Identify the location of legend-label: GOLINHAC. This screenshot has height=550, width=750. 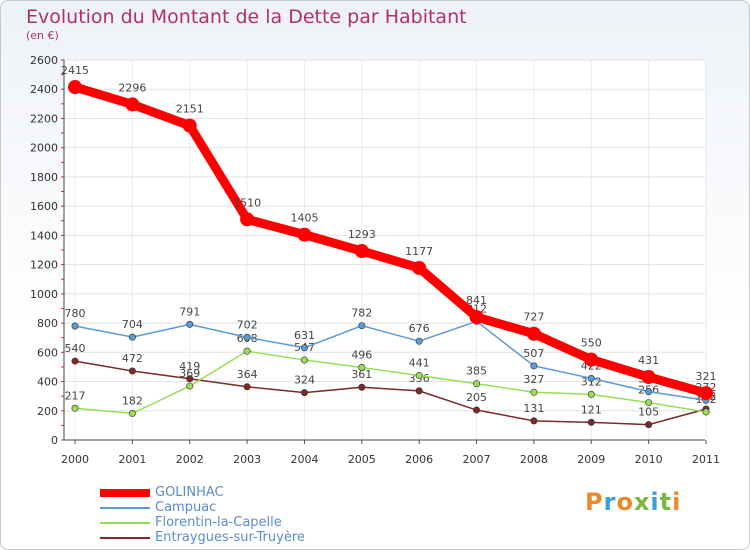
(189, 492).